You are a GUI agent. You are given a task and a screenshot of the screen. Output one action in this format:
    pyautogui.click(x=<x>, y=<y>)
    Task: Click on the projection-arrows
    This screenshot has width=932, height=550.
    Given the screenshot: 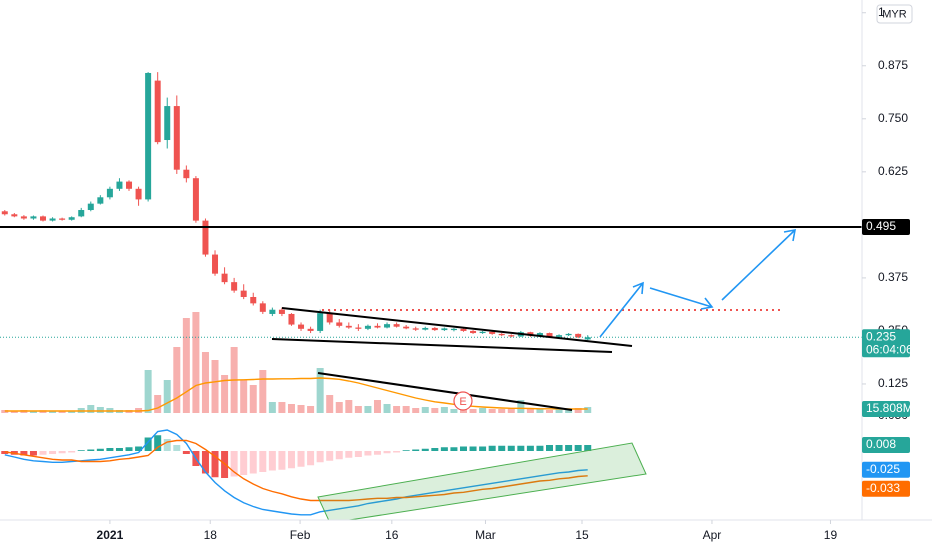 What is the action you would take?
    pyautogui.click(x=697, y=283)
    